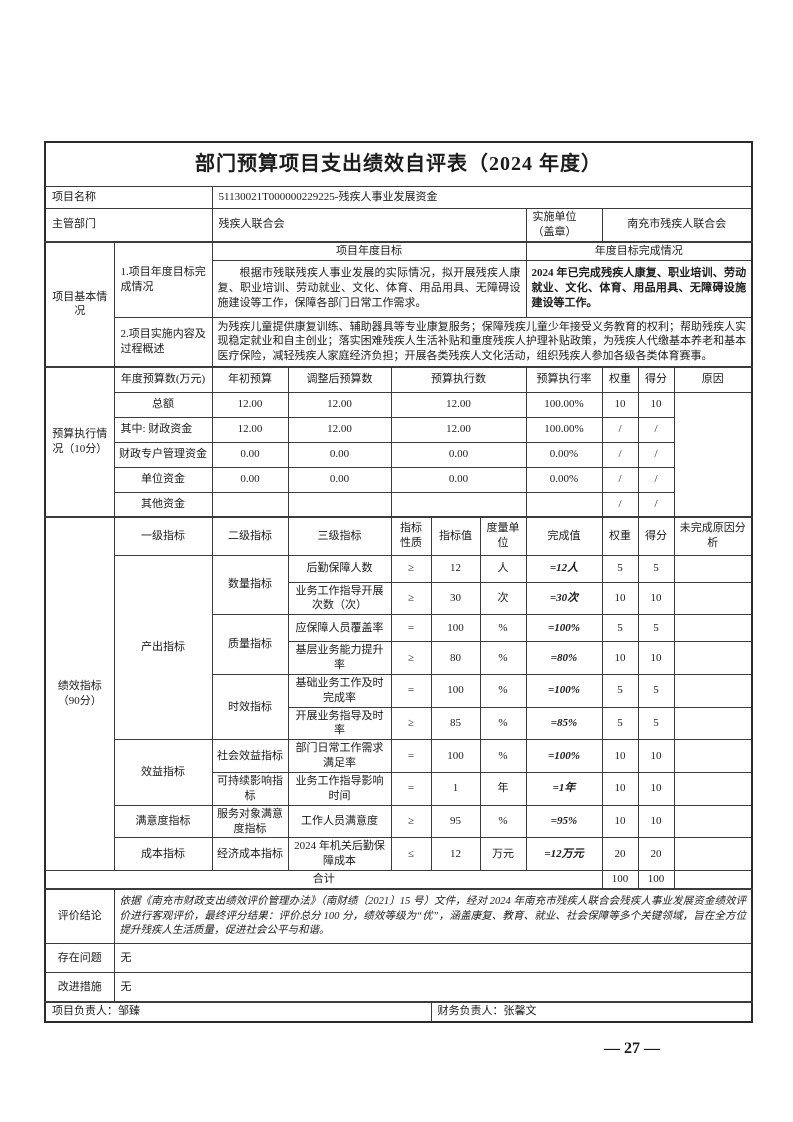 The width and height of the screenshot is (793, 1122). I want to click on ind-header-reason: 未完成原因分析, so click(713, 536).